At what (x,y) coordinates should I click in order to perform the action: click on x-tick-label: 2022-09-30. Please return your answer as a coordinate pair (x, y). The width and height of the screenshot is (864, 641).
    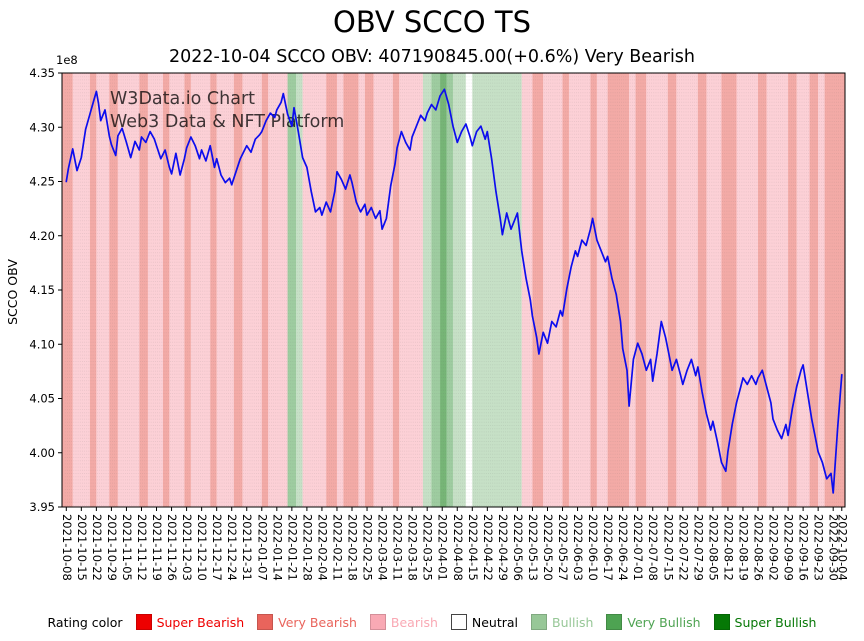
    Looking at the image, I should click on (834, 547).